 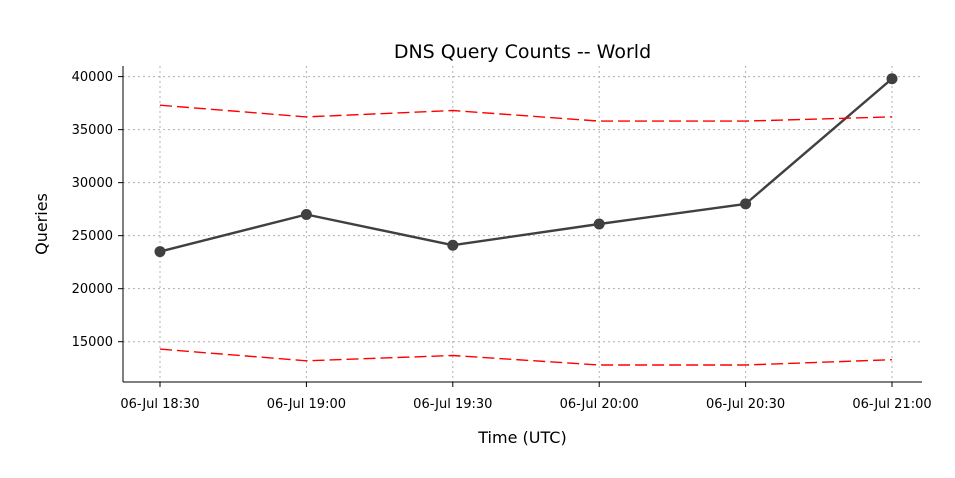 What do you see at coordinates (891, 404) in the screenshot?
I see `x-tick-label: 06-Jul 21:00` at bounding box center [891, 404].